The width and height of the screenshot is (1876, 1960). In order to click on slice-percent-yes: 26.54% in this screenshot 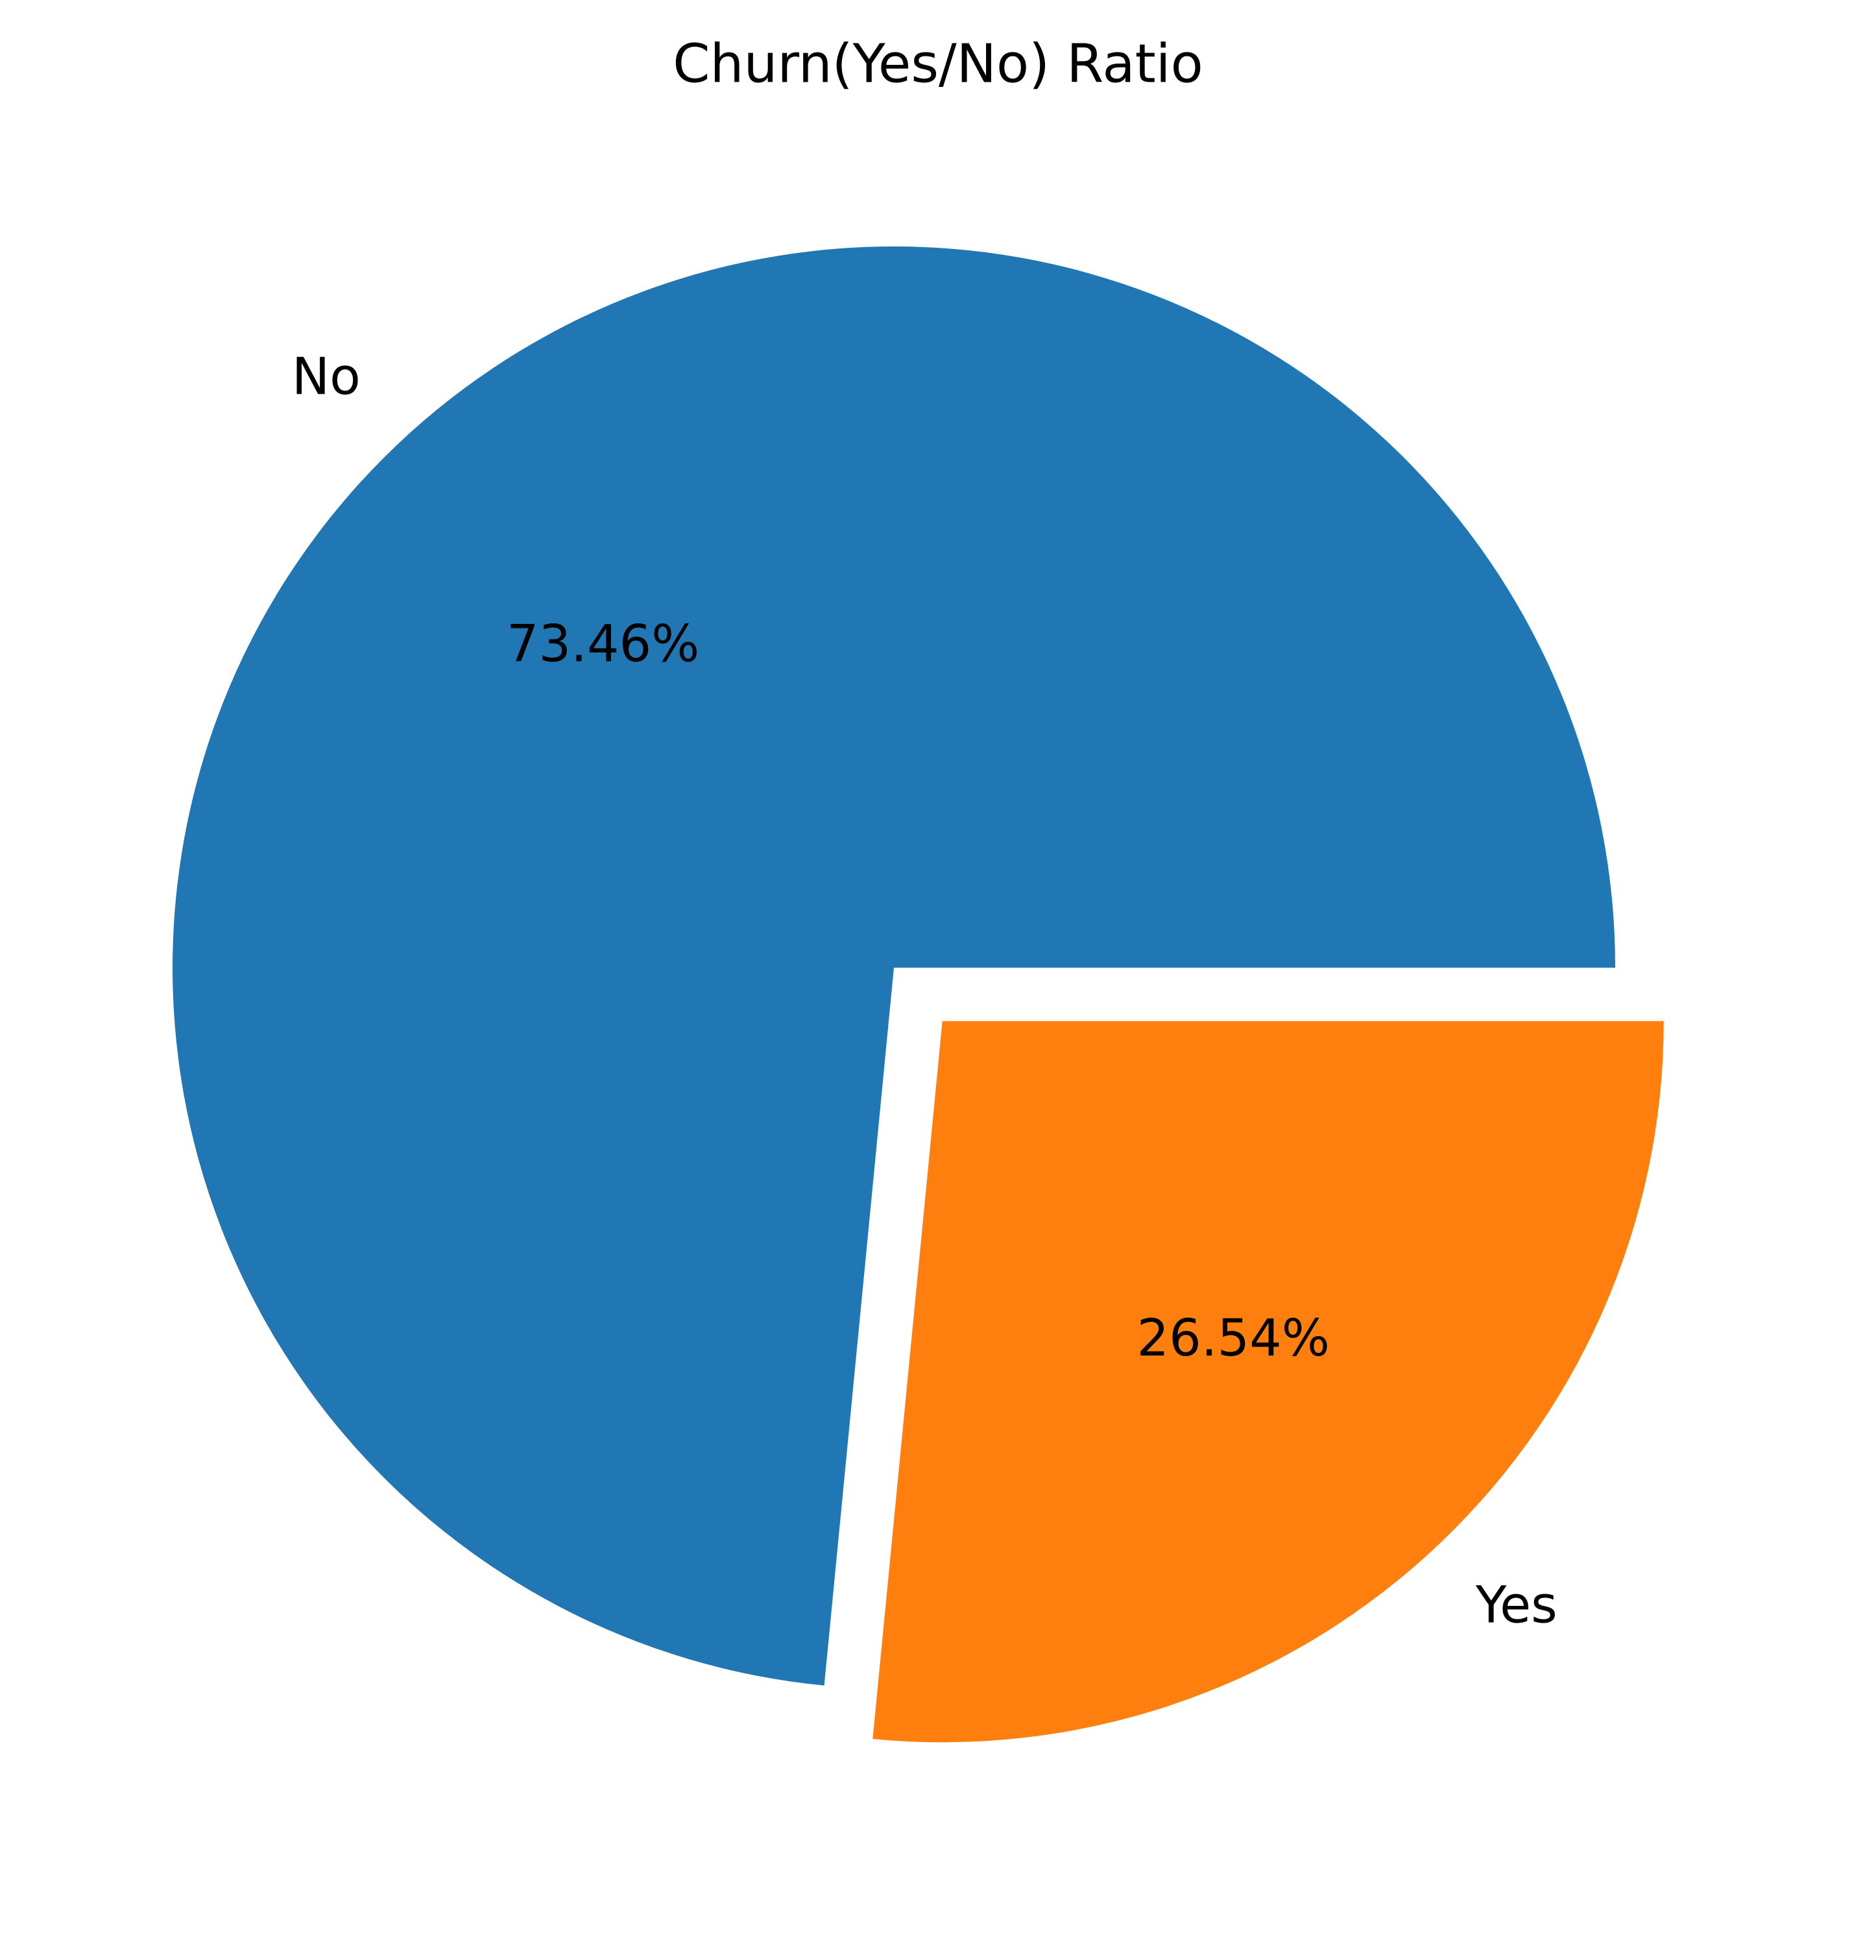, I will do `click(1233, 1338)`.